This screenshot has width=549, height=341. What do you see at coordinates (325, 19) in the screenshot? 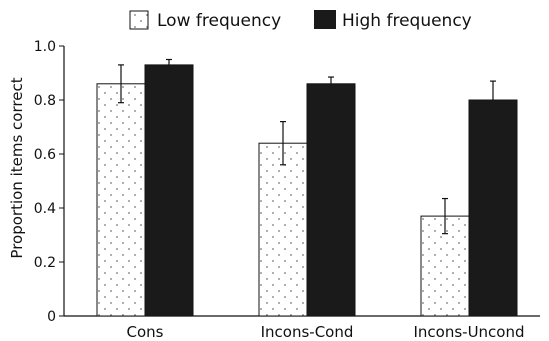
I see `legend-swatch-high` at bounding box center [325, 19].